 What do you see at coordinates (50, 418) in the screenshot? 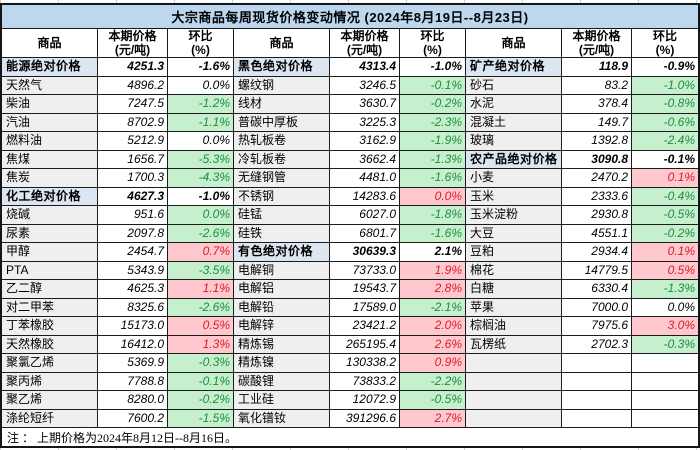
I see `commodity-name-cell: 涤纶短纤` at bounding box center [50, 418].